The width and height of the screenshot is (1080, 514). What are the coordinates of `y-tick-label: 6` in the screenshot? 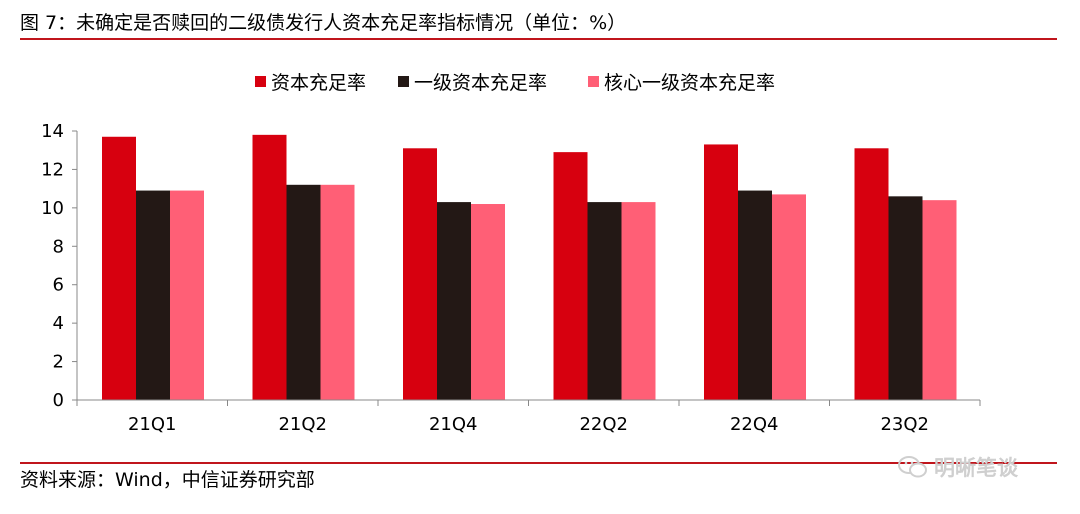 It's located at (58, 285).